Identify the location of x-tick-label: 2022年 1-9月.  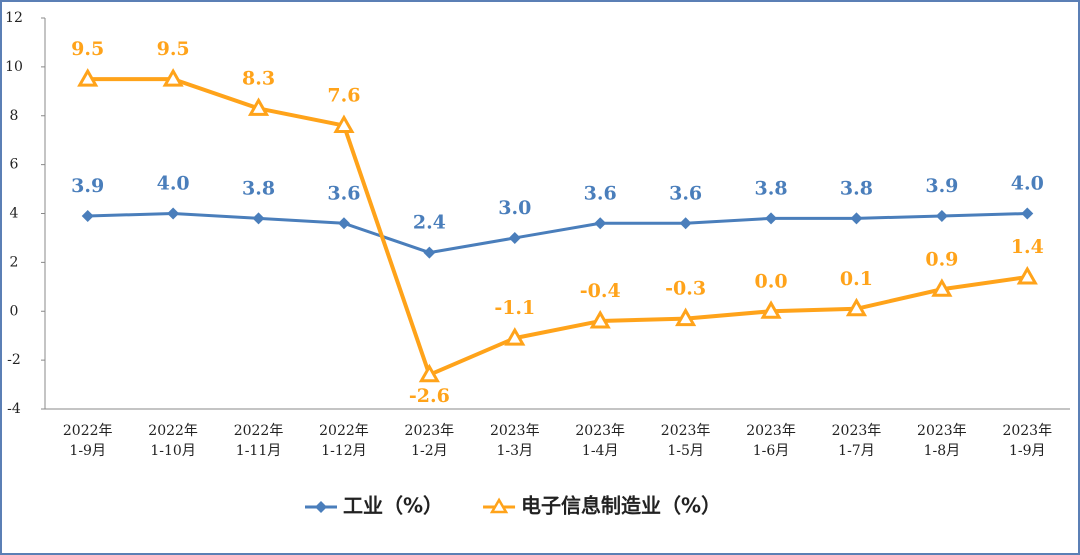
(87, 441).